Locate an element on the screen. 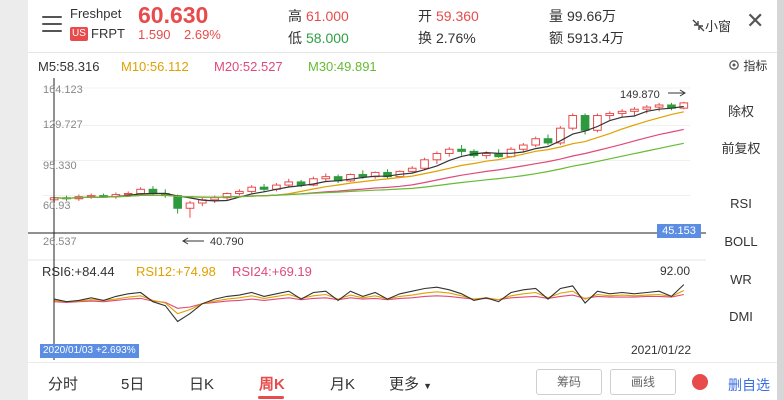 This screenshot has width=784, height=400. ma10-label: M10:56.112 is located at coordinates (155, 66).